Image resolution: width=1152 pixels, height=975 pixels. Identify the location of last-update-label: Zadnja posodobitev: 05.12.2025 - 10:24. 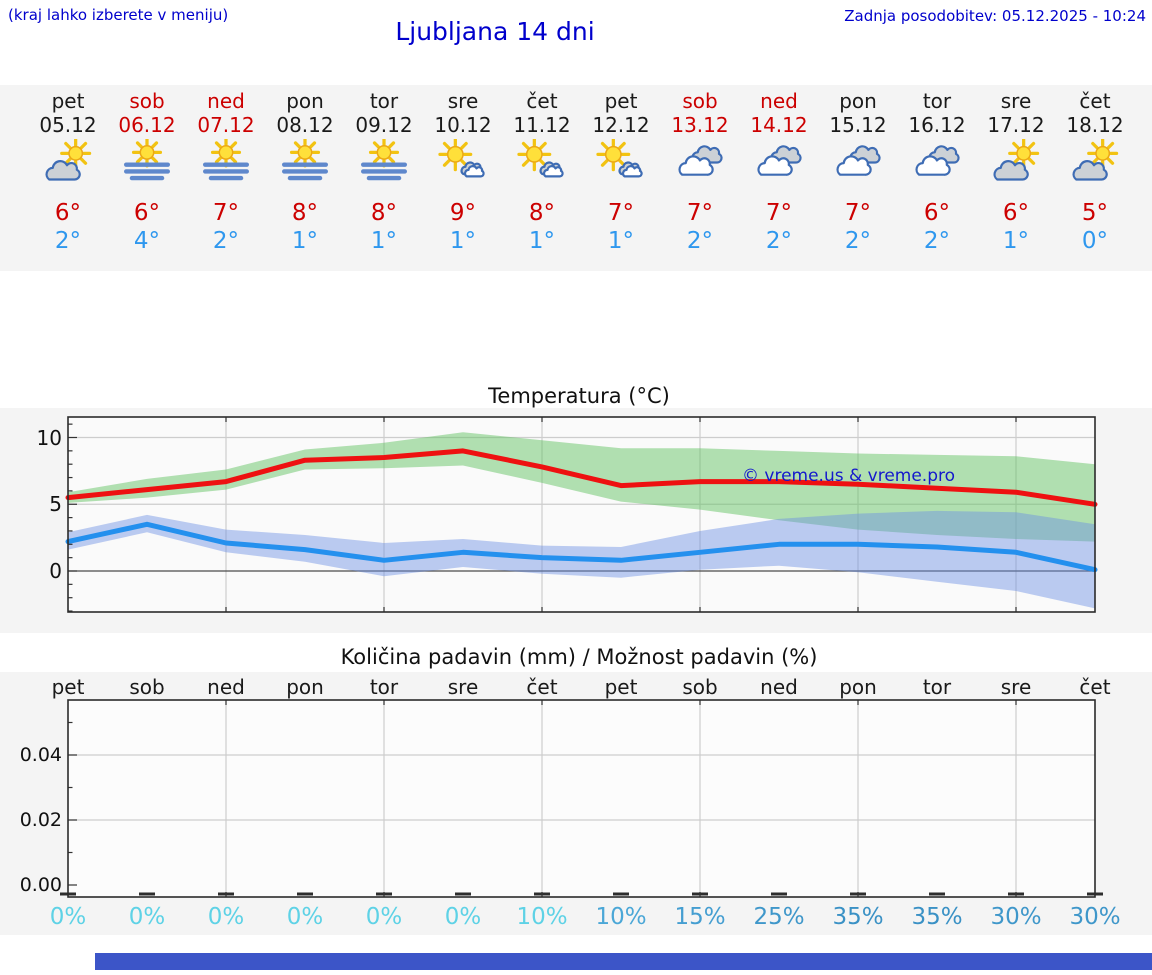
(995, 16).